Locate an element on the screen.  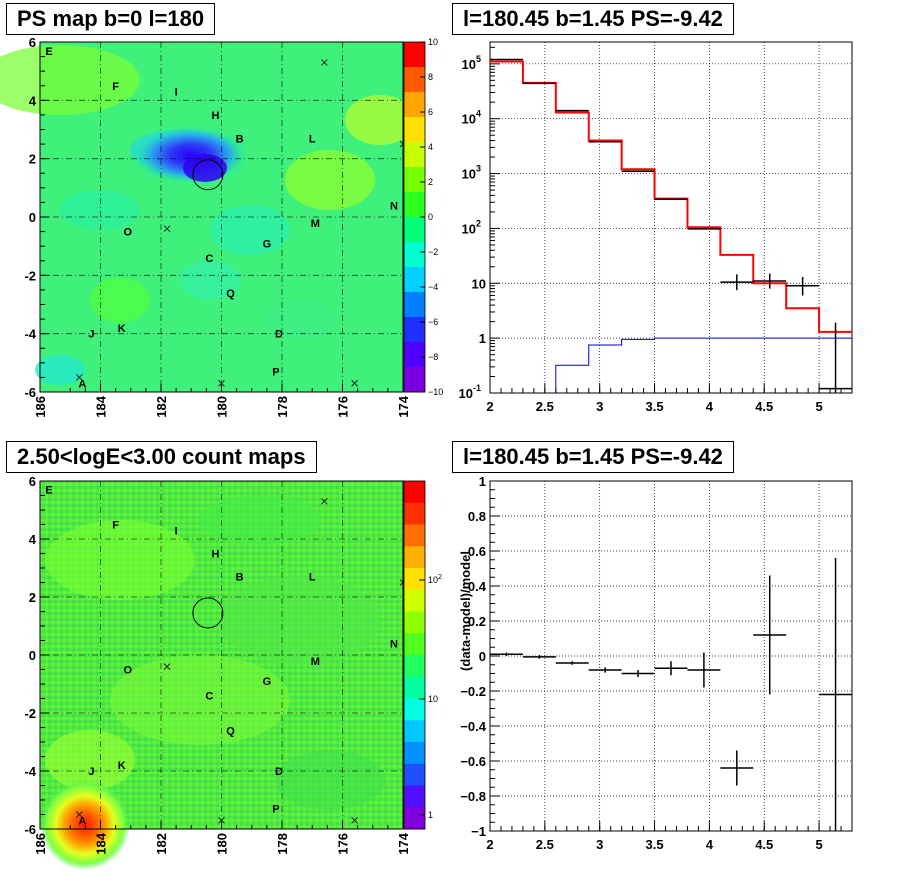
x-tick-label: 182 is located at coordinates (161, 407).